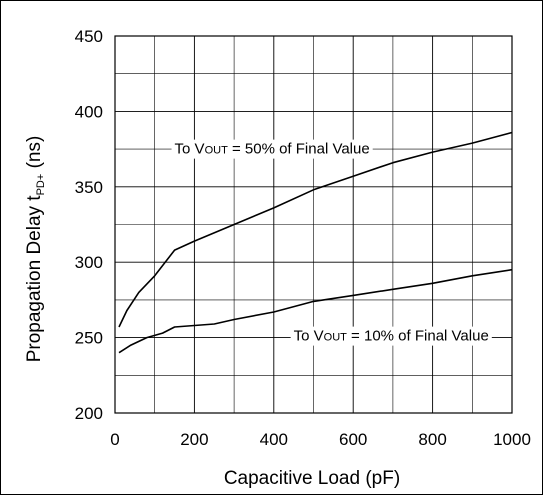  I want to click on x-tick-label: 1000, so click(512, 439).